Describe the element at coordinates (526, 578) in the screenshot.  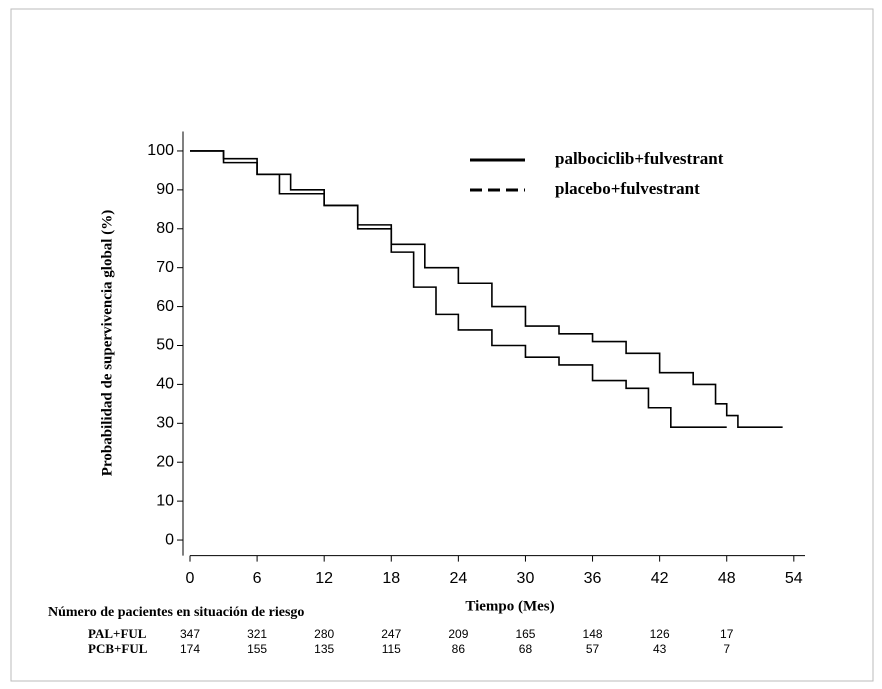
I see `x-tick-label: 30` at that location.